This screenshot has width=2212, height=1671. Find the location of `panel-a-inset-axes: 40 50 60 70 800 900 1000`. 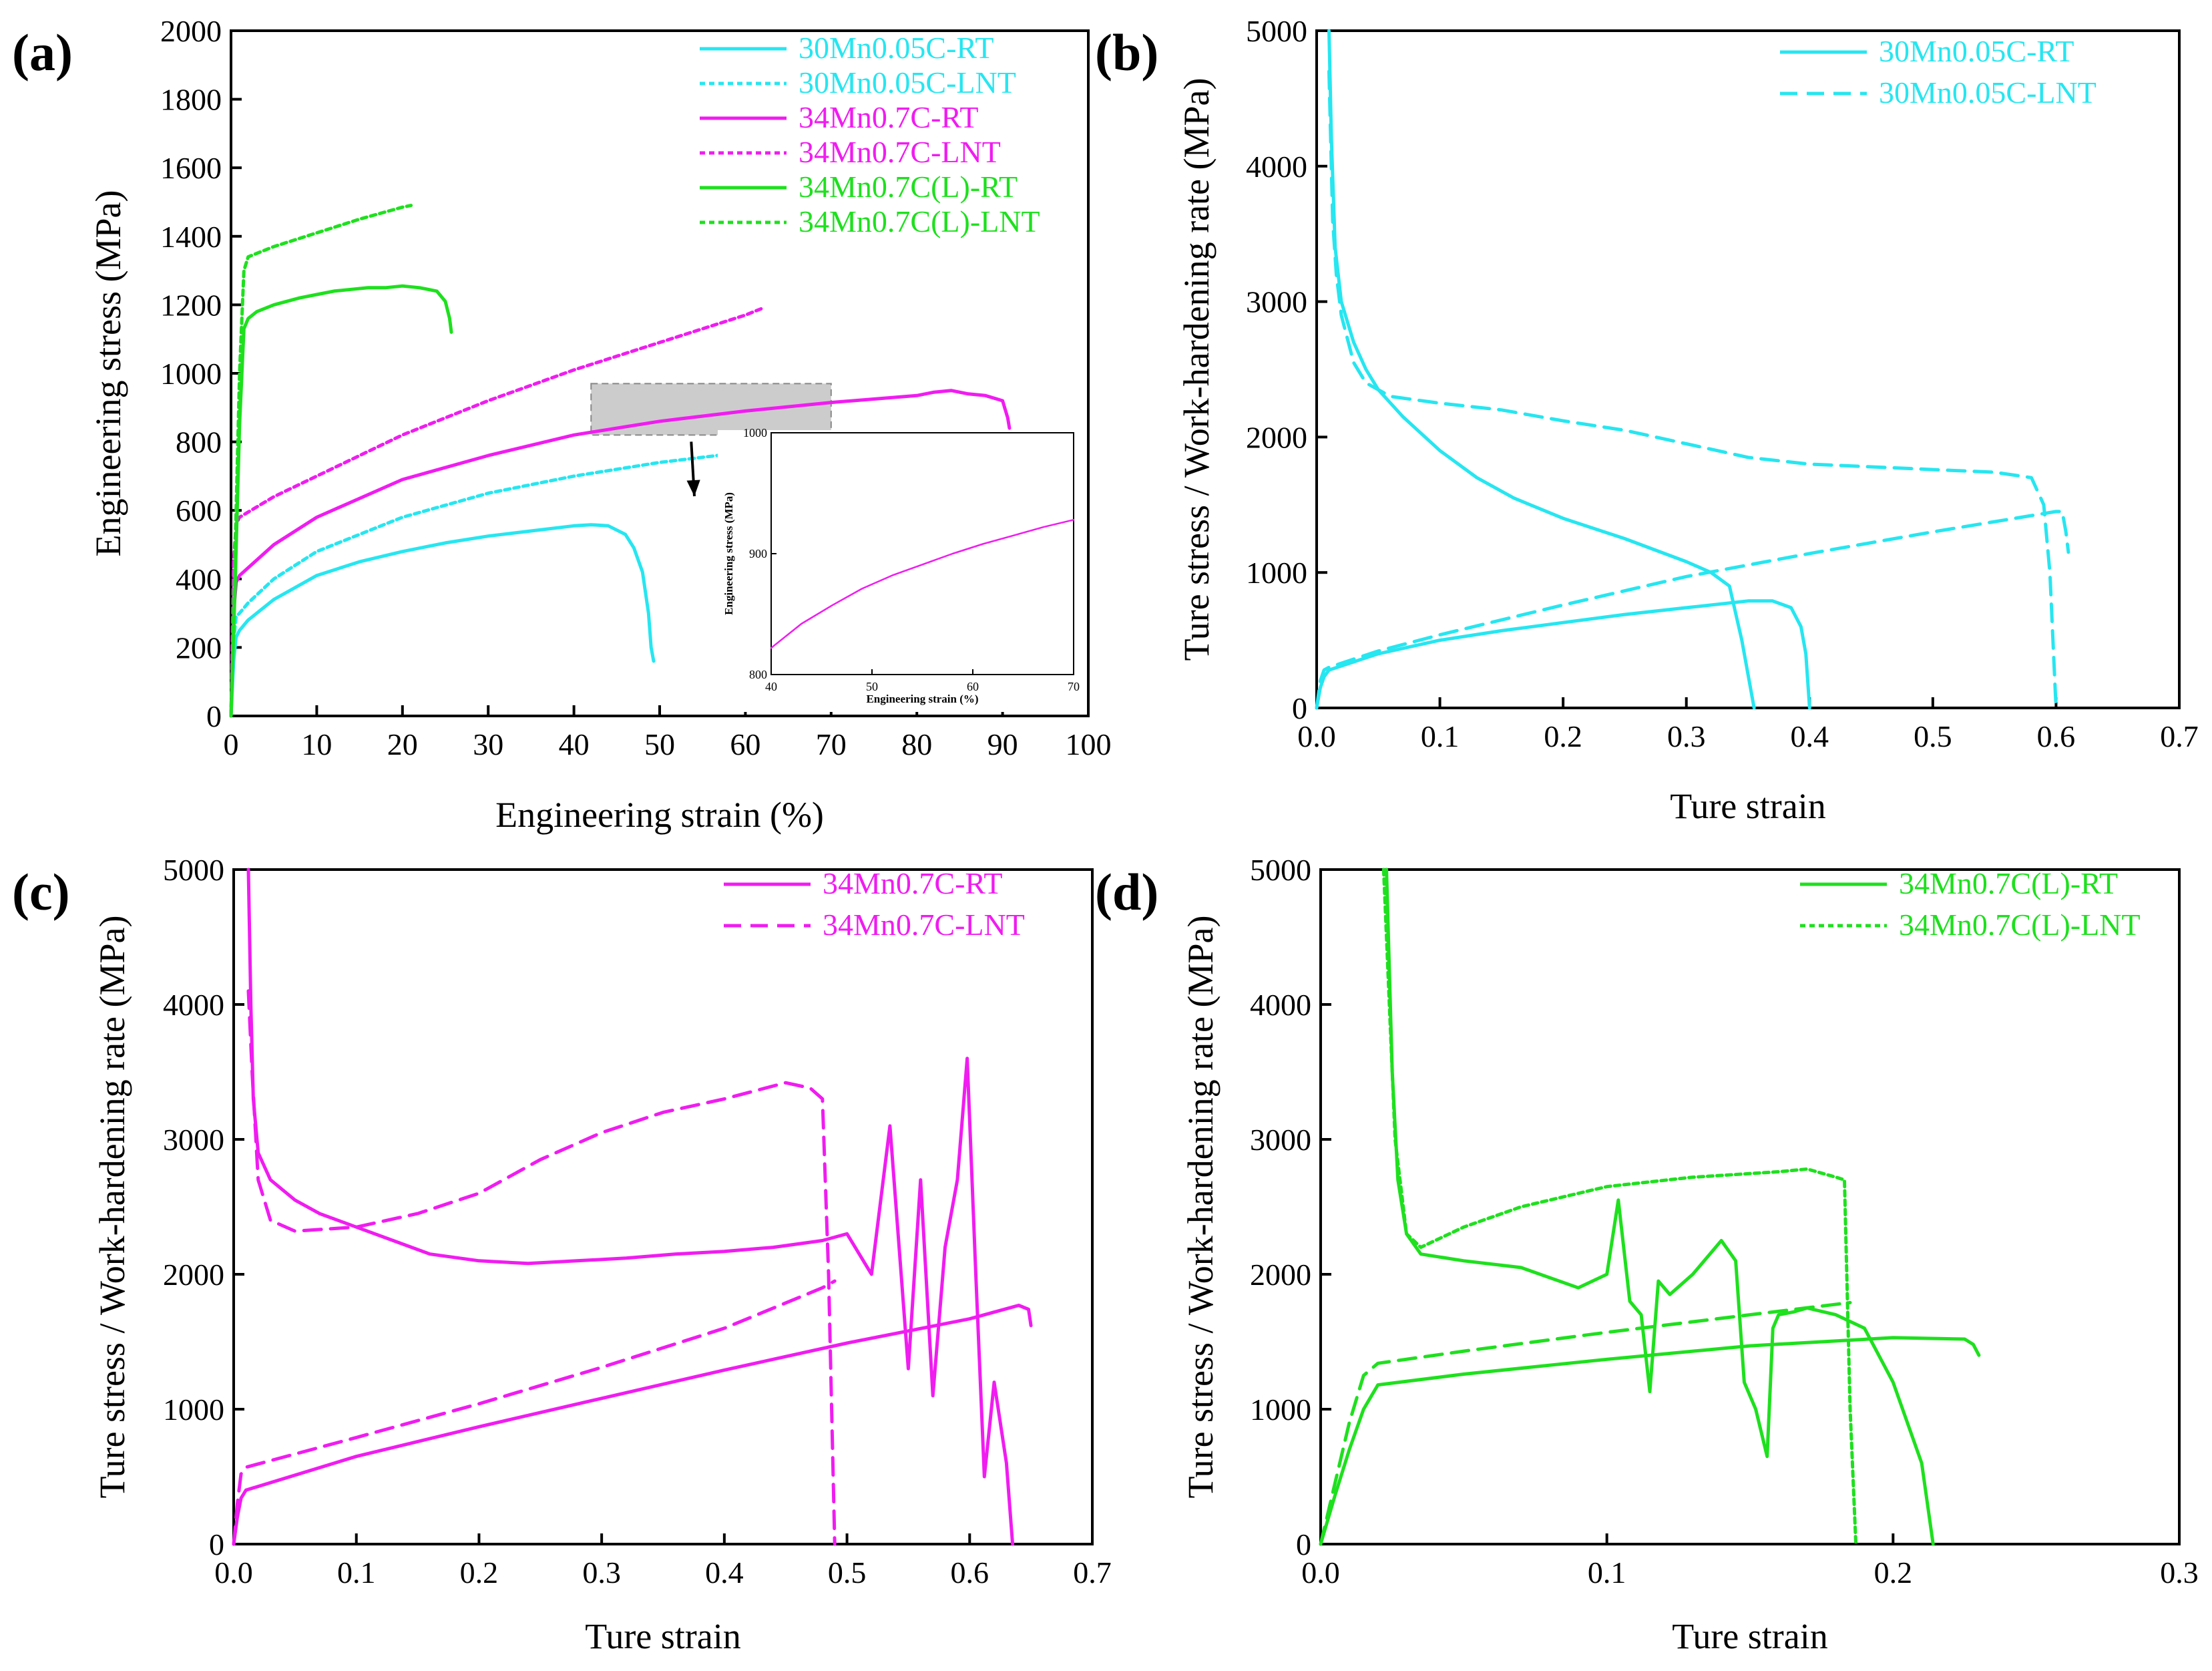

panel-a-inset-axes: 40 50 60 70 800 900 1000 is located at coordinates (911, 559).